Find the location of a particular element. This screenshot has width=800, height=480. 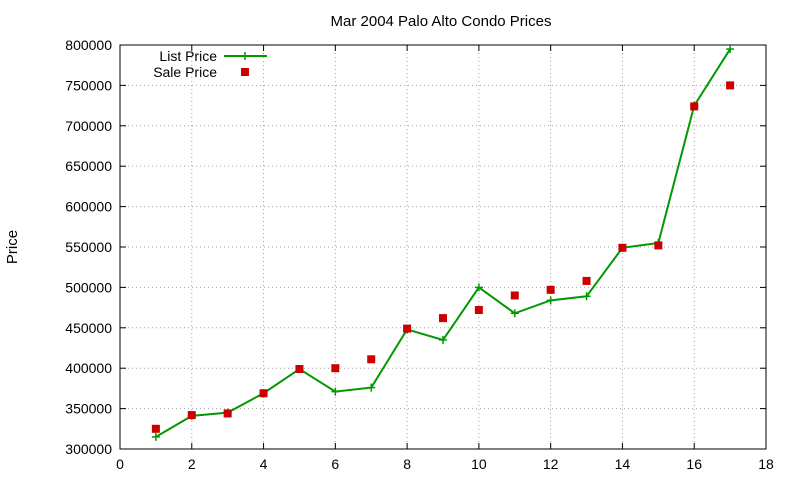

y-tick-label: 700000 is located at coordinates (88, 126).